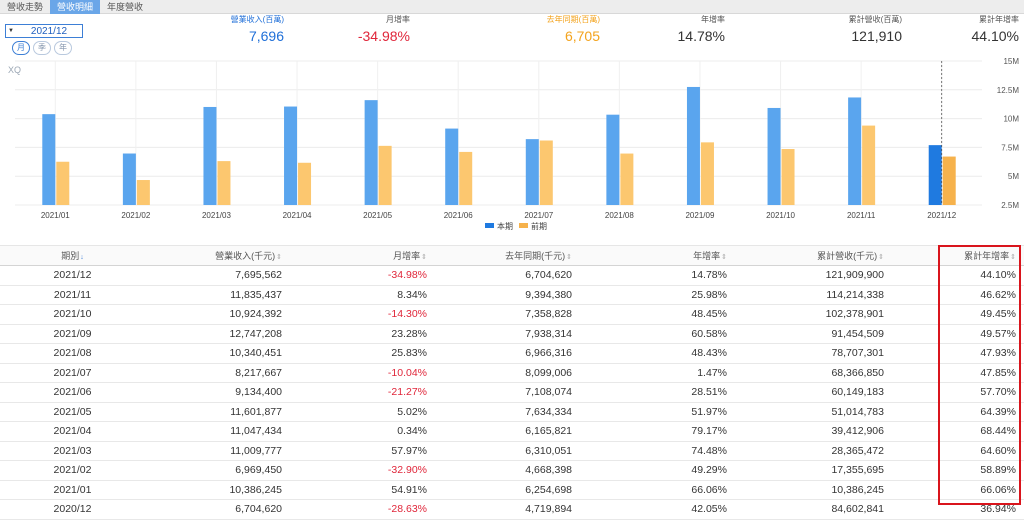 This screenshot has width=1024, height=521. Describe the element at coordinates (63, 48) in the screenshot. I see `period-yearly-button: 年` at that location.